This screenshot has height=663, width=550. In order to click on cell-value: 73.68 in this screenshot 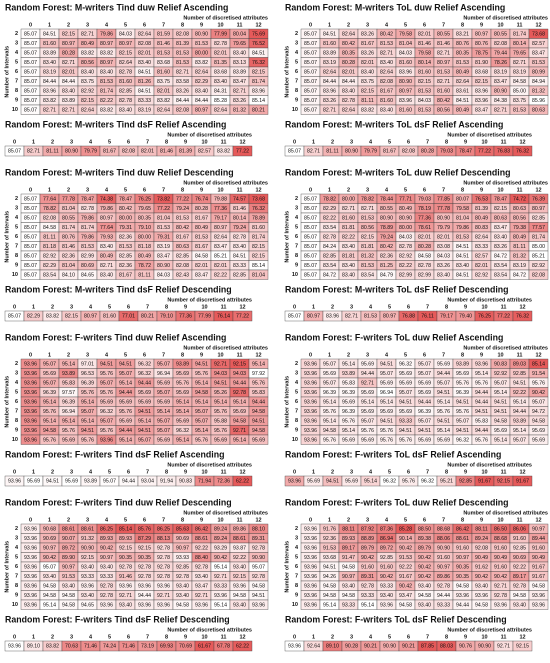, I will do `click(258, 199)`.